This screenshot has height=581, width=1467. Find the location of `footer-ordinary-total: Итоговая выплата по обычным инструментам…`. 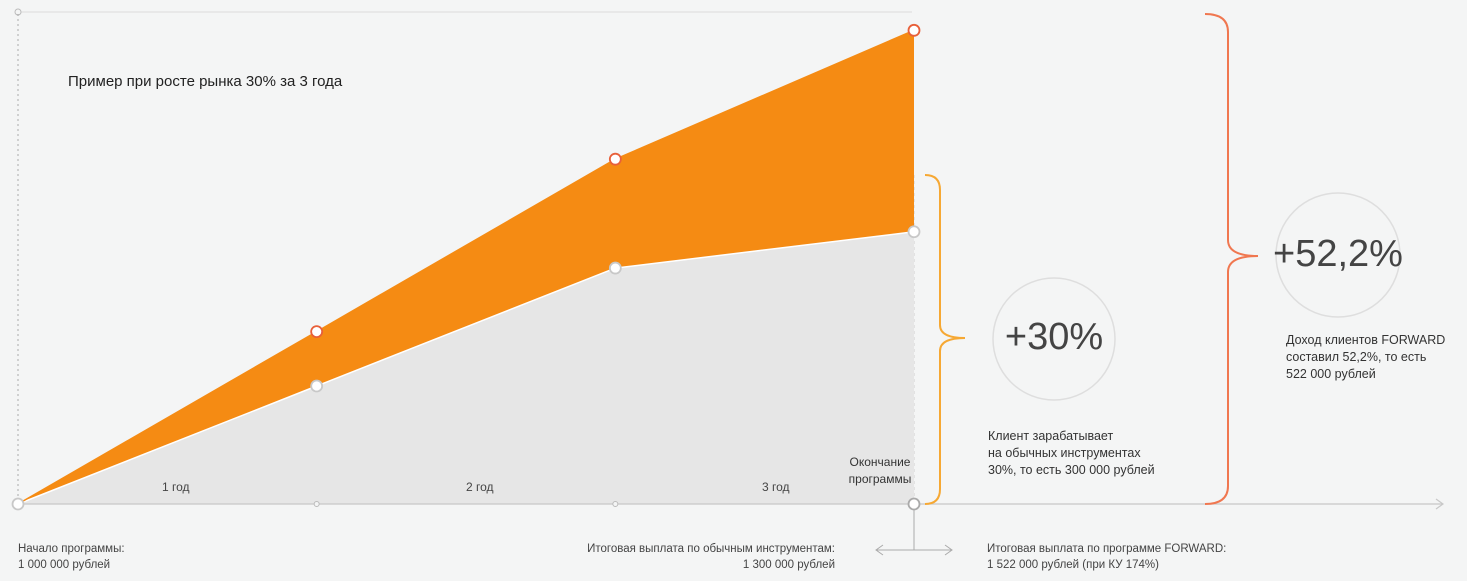

footer-ordinary-total: Итоговая выплата по обычным инструментам… is located at coordinates (677, 557).